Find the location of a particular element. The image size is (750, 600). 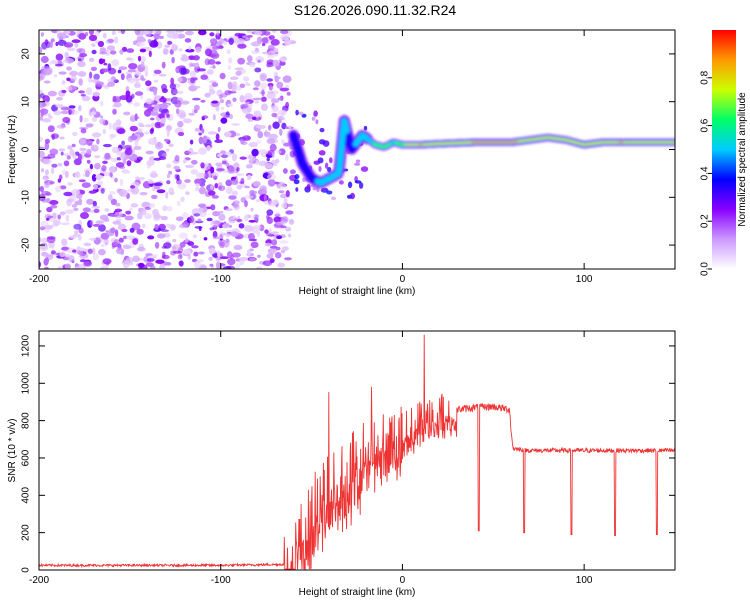

x-tick-label: 100 is located at coordinates (584, 279).